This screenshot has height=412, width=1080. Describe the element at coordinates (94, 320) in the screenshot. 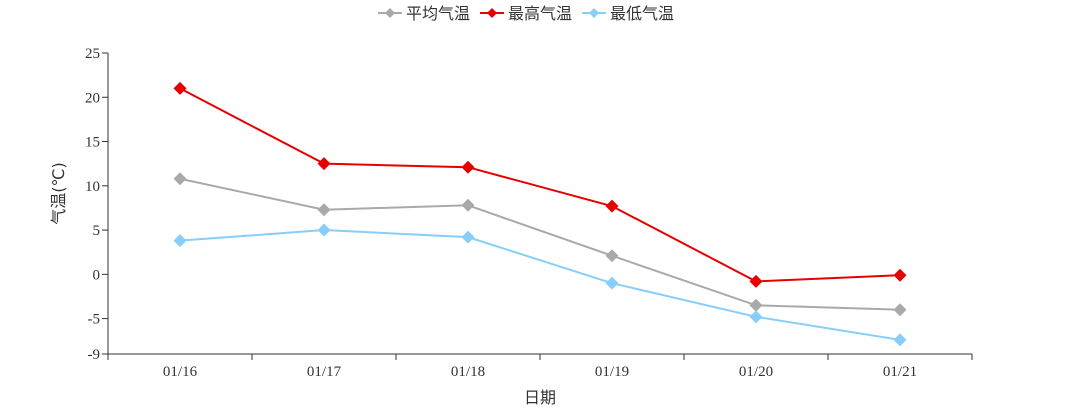

I see `y-tick-label: -5` at that location.